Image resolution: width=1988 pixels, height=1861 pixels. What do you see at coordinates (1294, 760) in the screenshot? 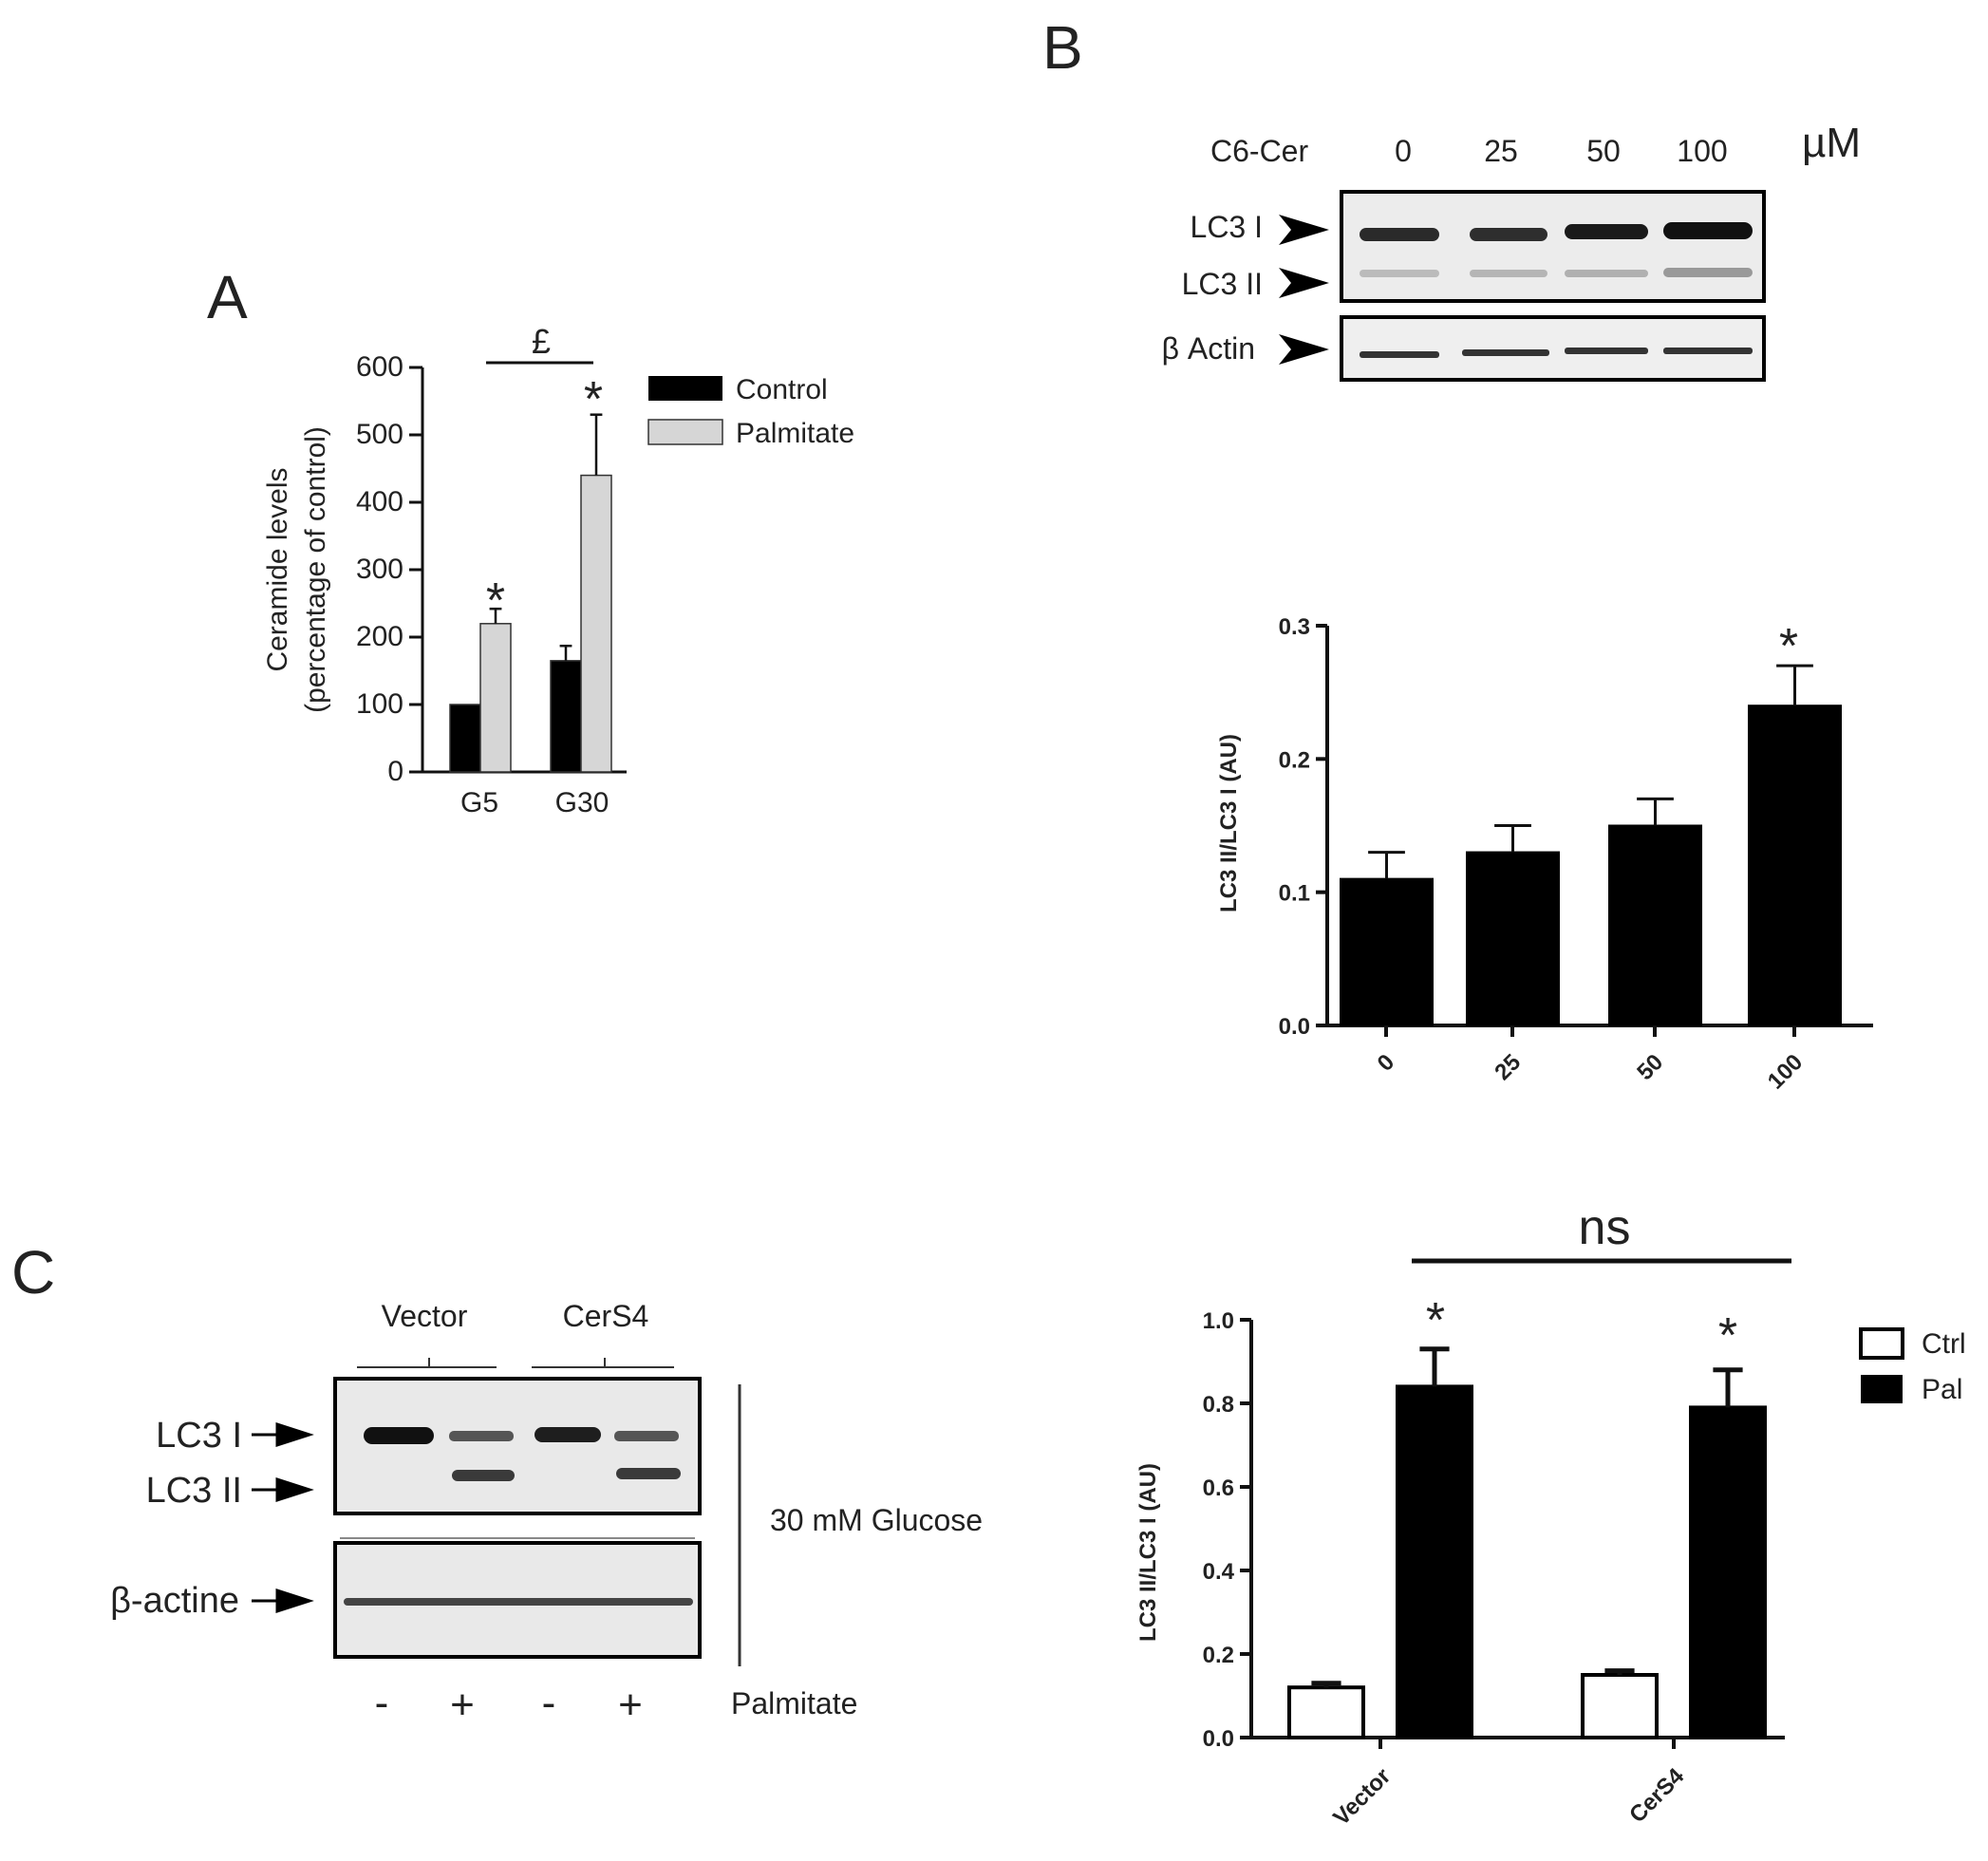
I see `B-yticks-label-2: 0.2` at bounding box center [1294, 760].